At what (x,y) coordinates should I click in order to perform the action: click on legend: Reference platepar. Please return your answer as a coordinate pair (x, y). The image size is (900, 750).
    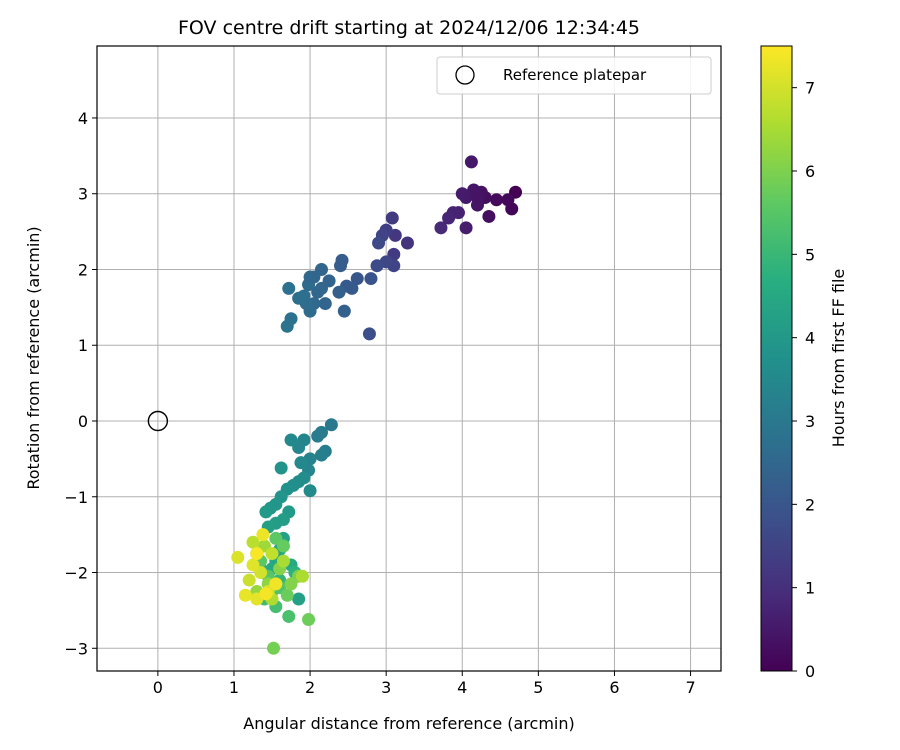
    Looking at the image, I should click on (574, 75).